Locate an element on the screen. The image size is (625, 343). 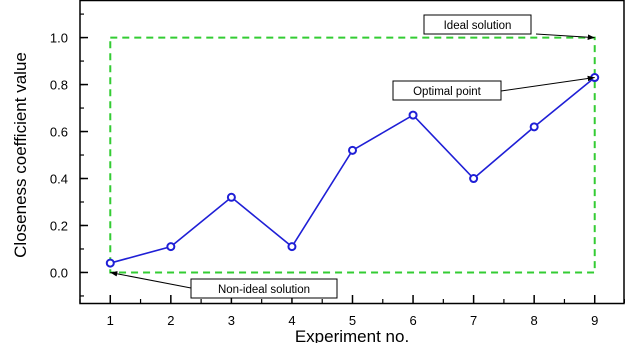
y-axis: 0.0 0.2 0.4 0.6 0.8 1.0 is located at coordinates (69, 155).